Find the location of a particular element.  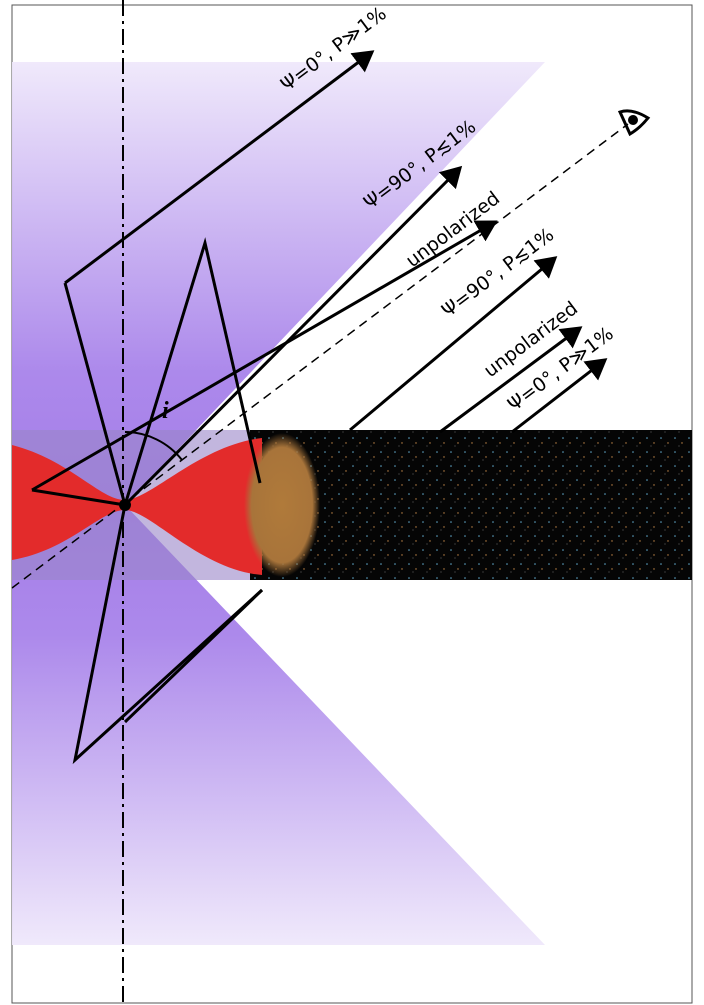

nucleus is located at coordinates (125, 505).